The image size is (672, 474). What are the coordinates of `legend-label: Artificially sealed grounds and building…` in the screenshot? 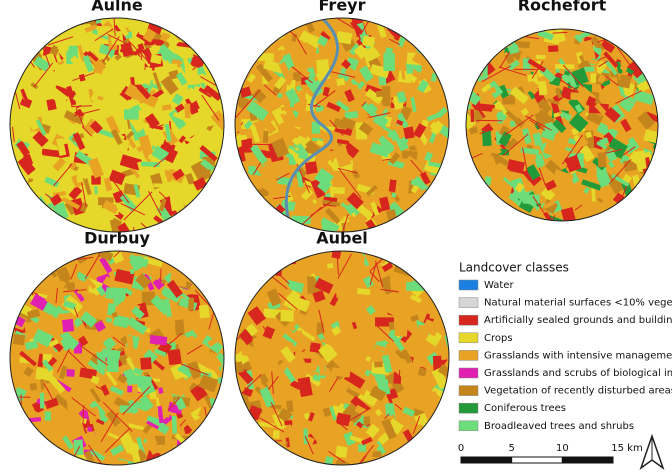 It's located at (578, 320).